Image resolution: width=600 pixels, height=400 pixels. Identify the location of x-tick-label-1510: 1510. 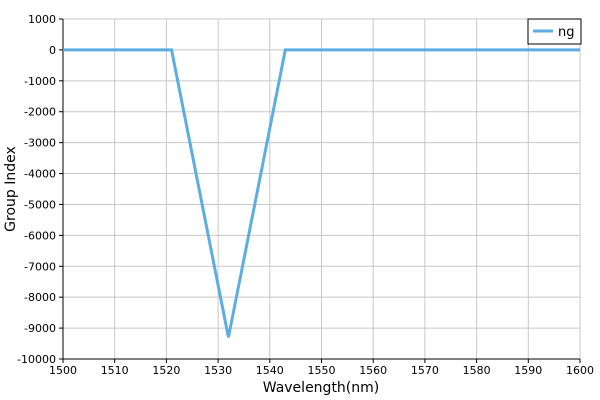
(115, 370).